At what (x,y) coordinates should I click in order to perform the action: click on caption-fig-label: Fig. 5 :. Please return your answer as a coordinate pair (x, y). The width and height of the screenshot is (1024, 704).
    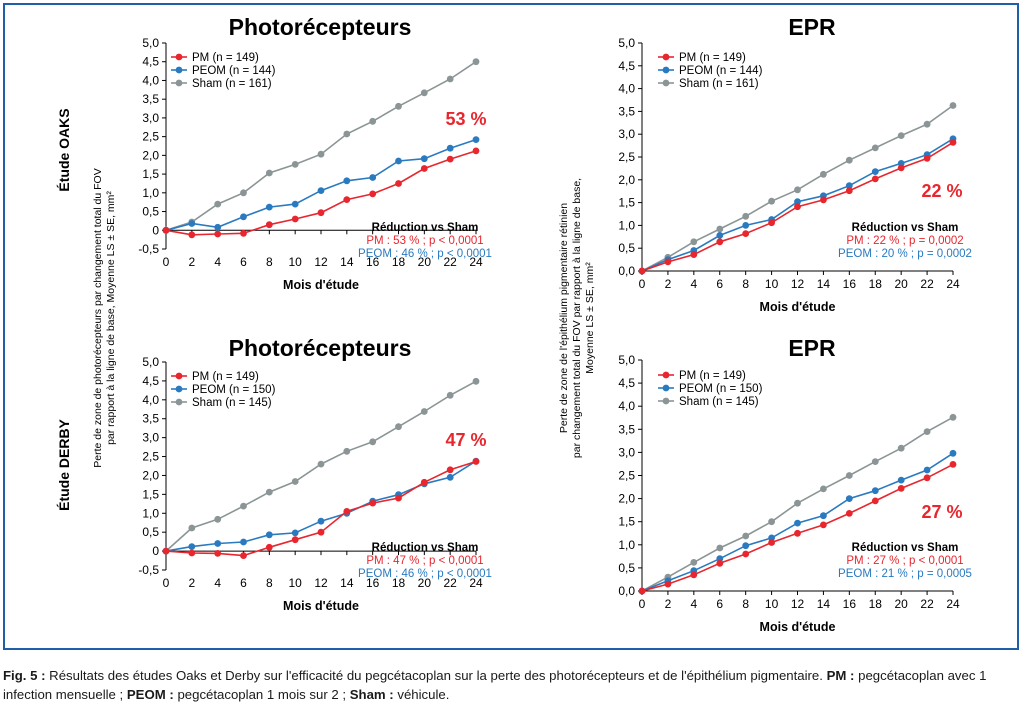
    Looking at the image, I should click on (24, 675).